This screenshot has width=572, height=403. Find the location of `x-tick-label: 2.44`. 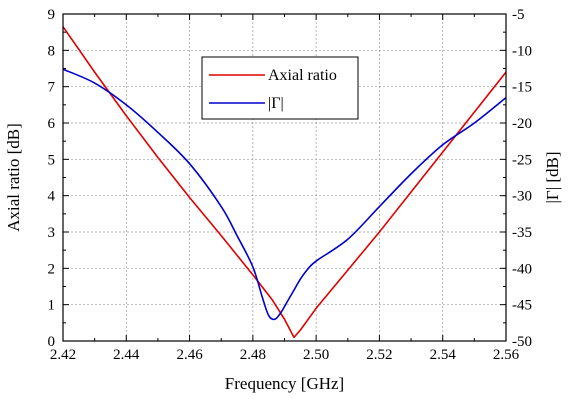

x-tick-label: 2.44 is located at coordinates (126, 355).